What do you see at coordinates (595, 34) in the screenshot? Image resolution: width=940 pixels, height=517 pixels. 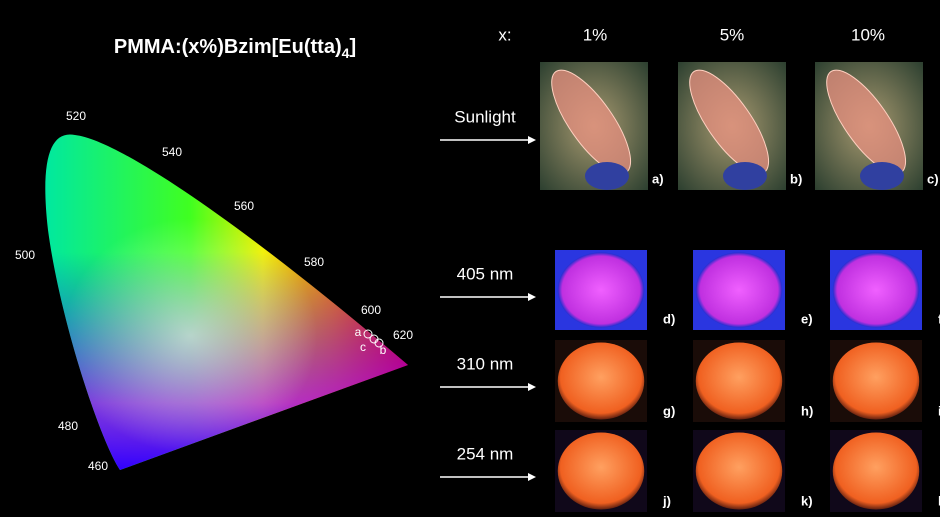 I see `column-label: 1%` at bounding box center [595, 34].